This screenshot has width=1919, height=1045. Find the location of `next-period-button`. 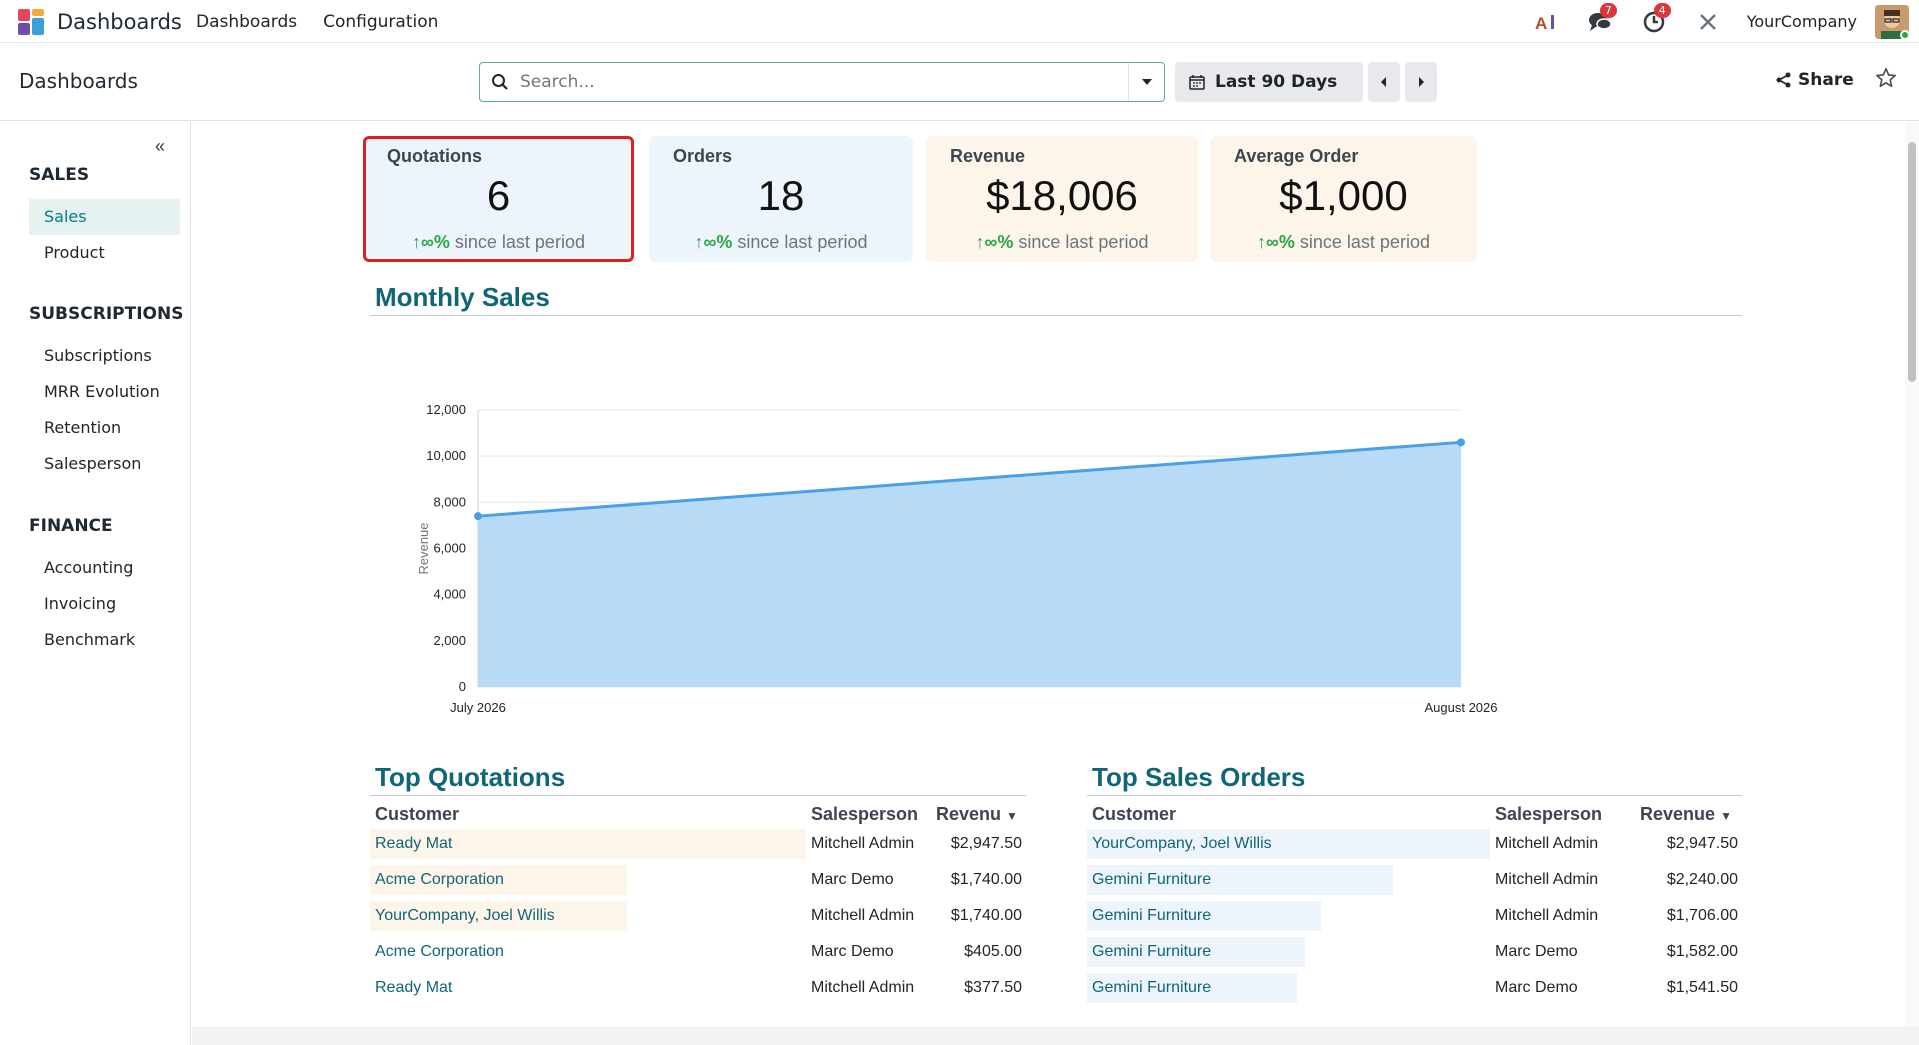

next-period-button is located at coordinates (1421, 82).